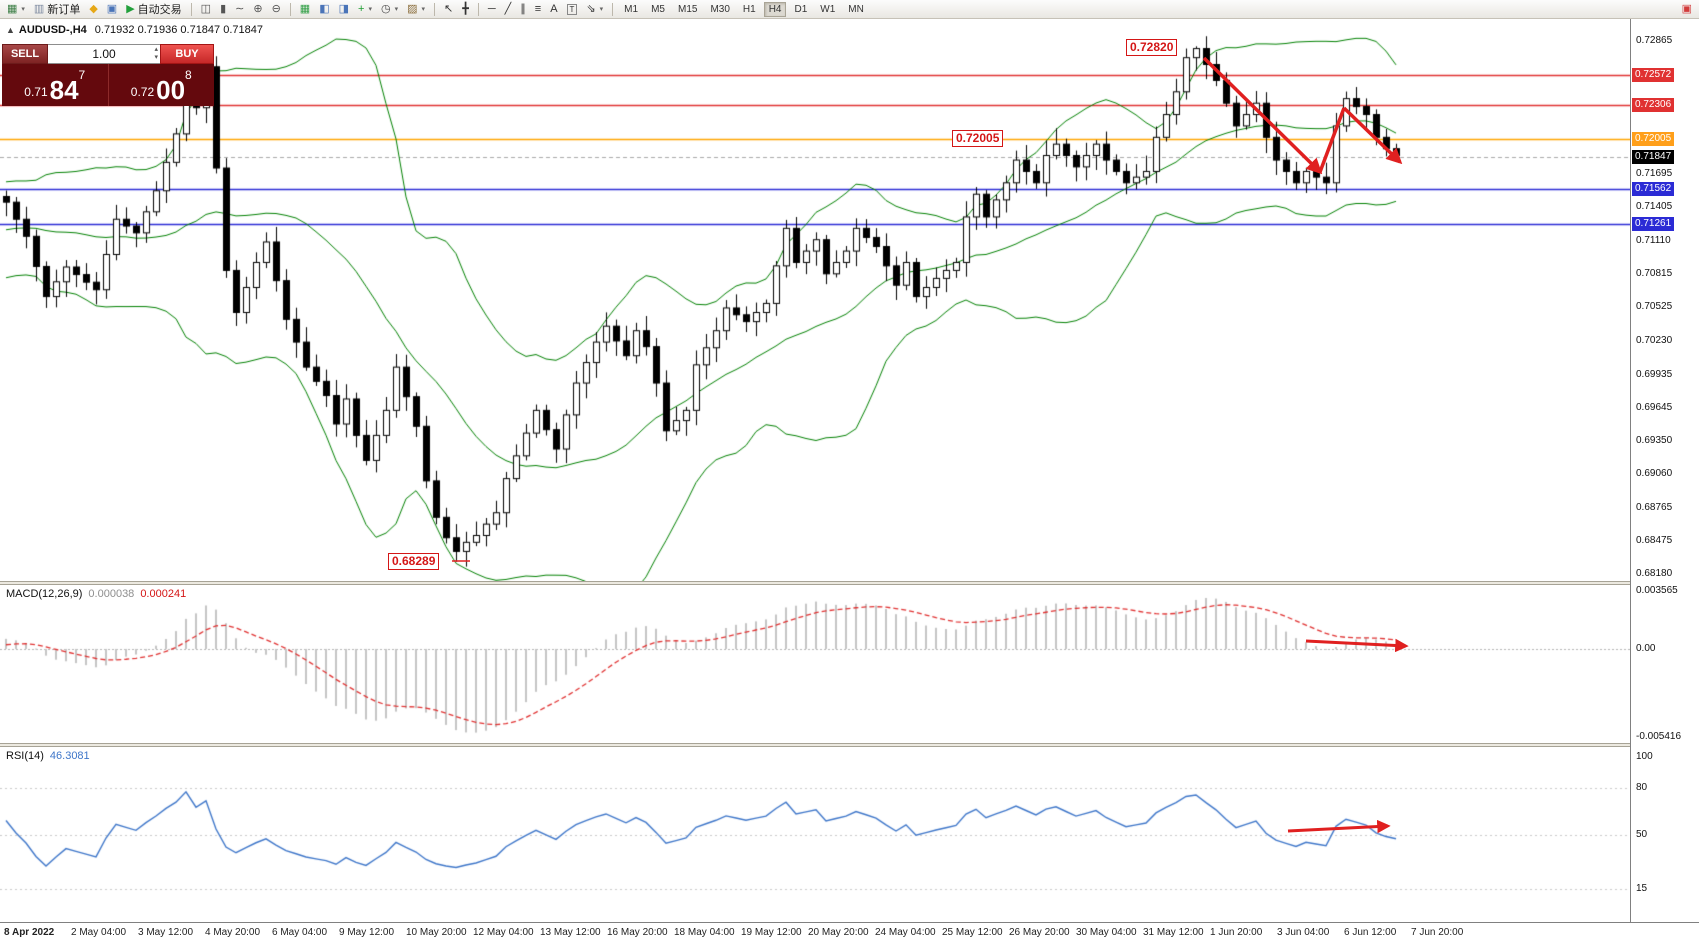 This screenshot has width=1699, height=941. What do you see at coordinates (553, 9) in the screenshot?
I see `text-button: A` at bounding box center [553, 9].